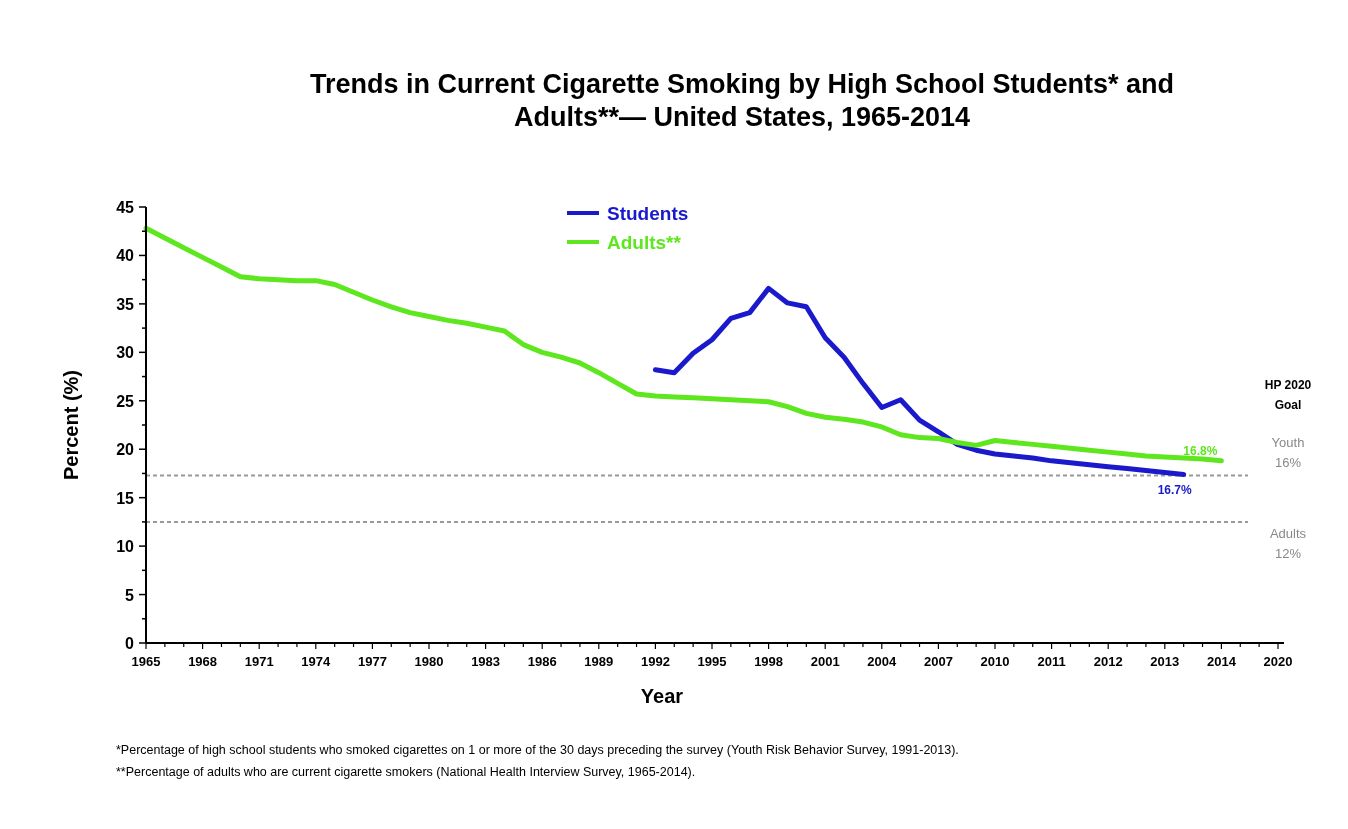 The height and width of the screenshot is (829, 1348). I want to click on x-tick-label: 2020, so click(1278, 661).